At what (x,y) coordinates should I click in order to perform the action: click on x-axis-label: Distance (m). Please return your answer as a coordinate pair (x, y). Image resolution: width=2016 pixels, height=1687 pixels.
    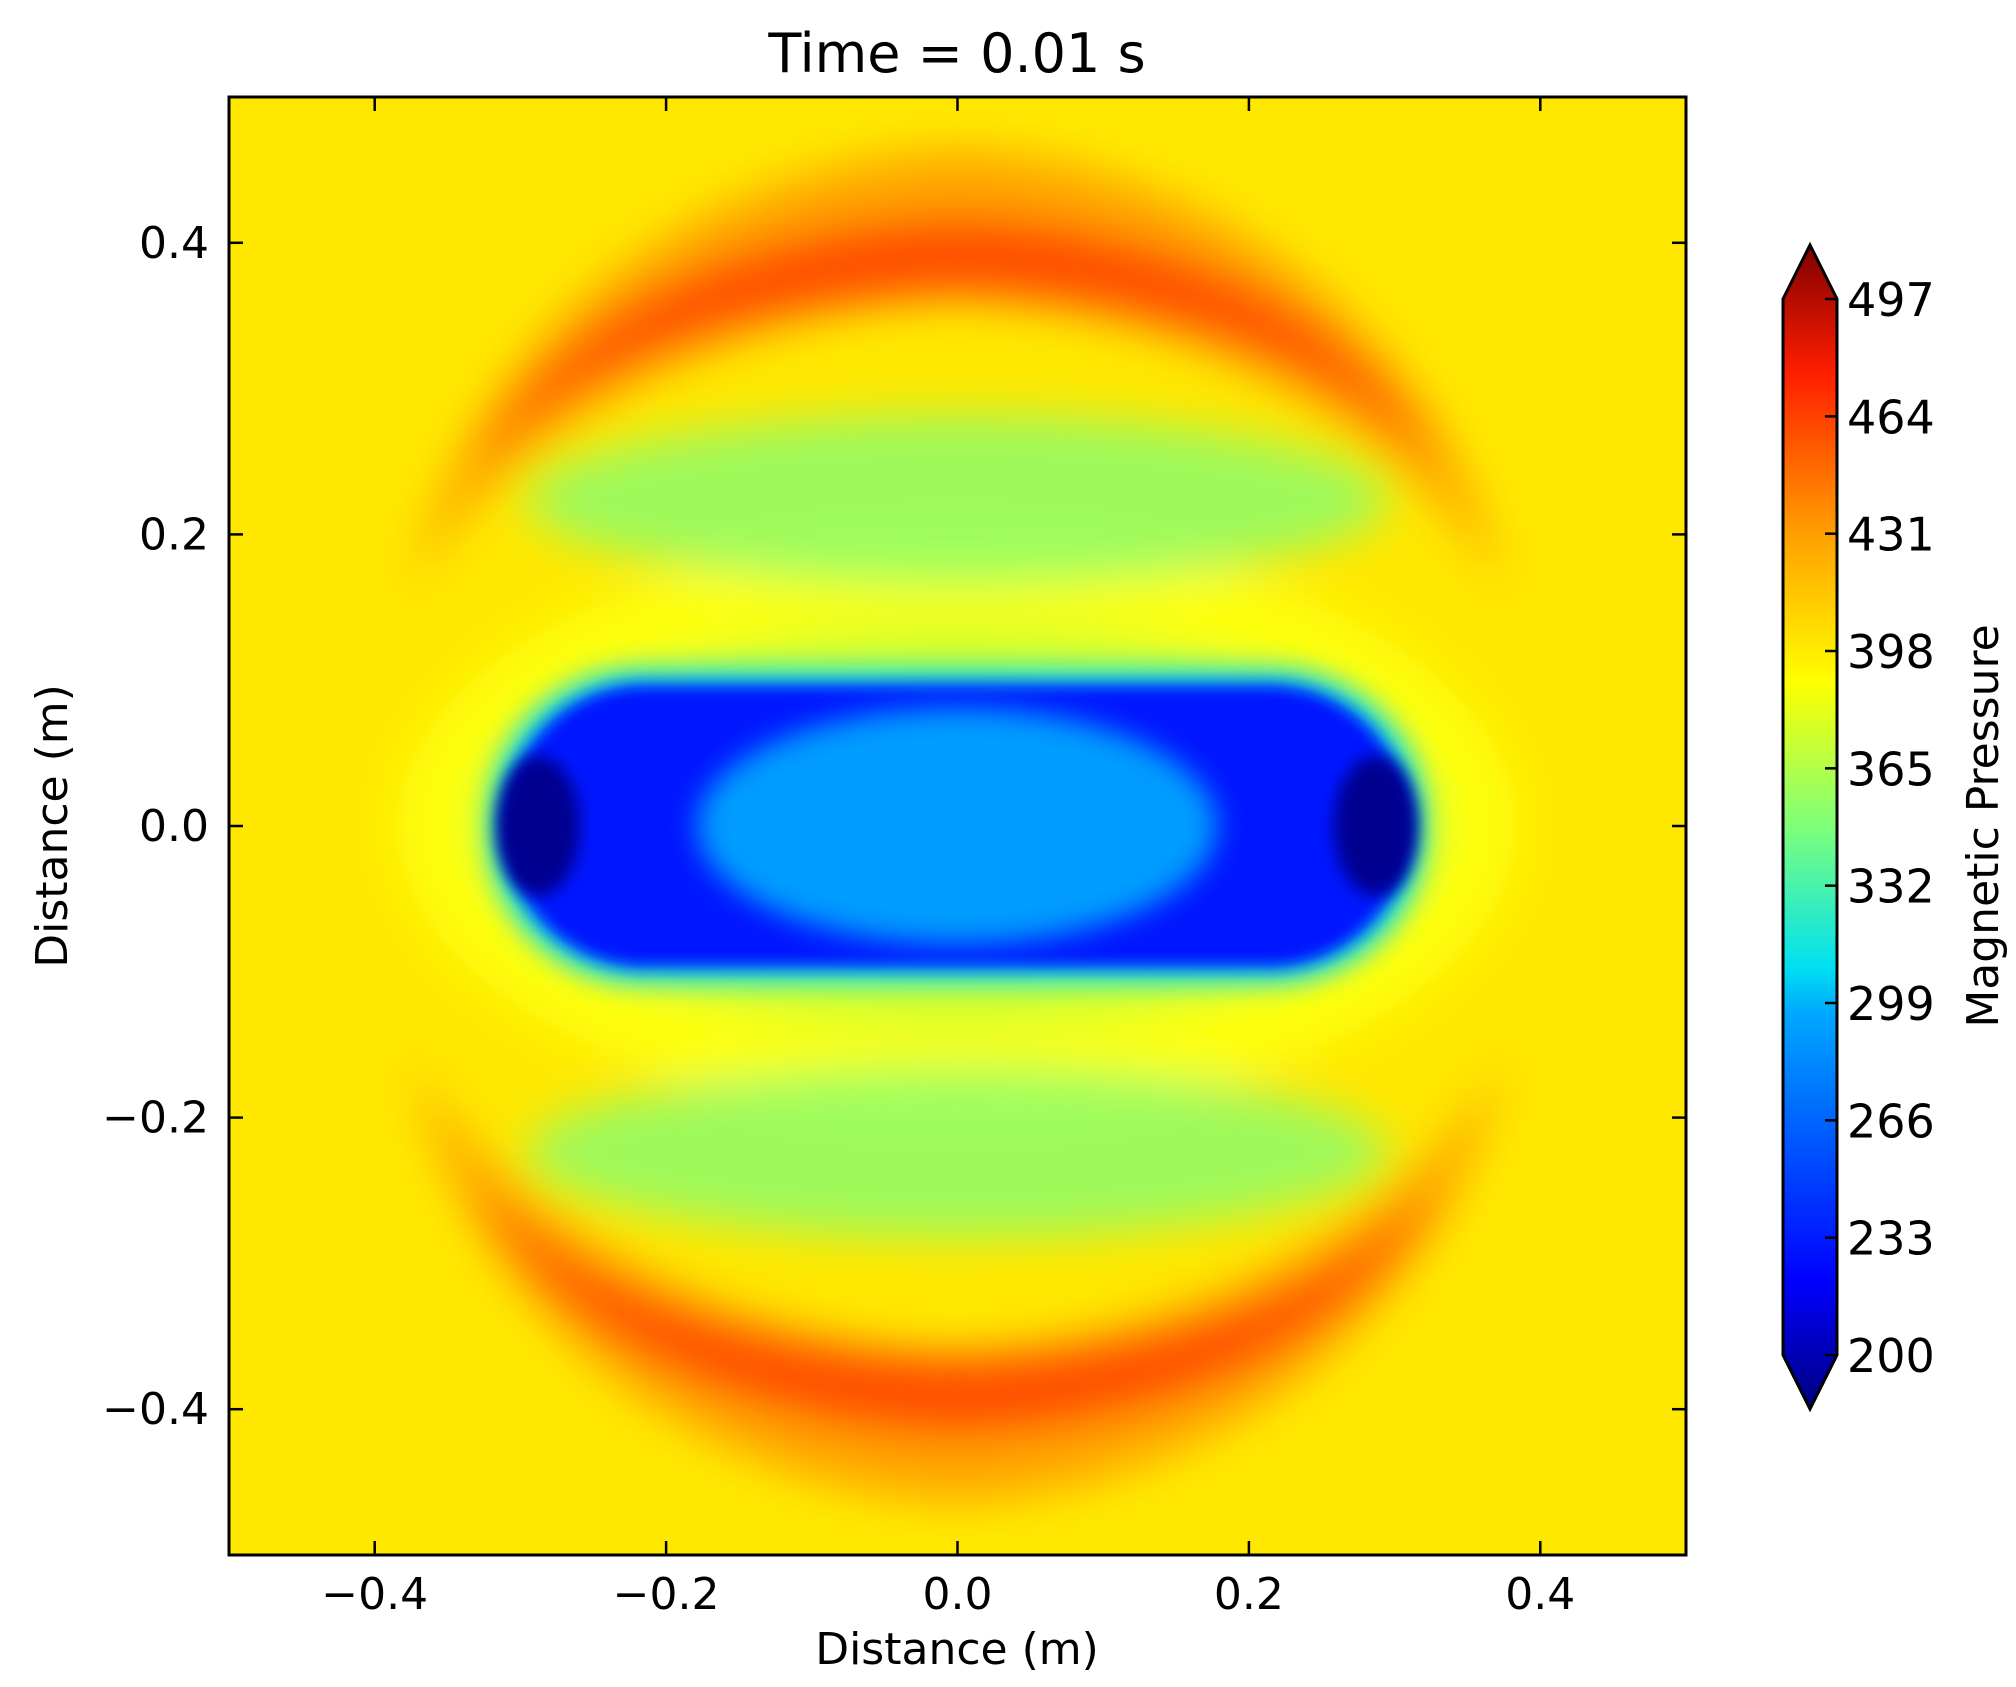
    Looking at the image, I should click on (957, 1649).